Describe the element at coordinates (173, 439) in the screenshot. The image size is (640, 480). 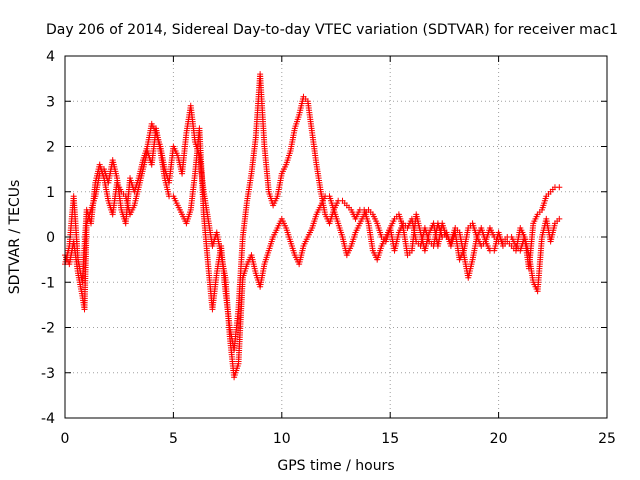
I see `x-tick-label: 5` at that location.